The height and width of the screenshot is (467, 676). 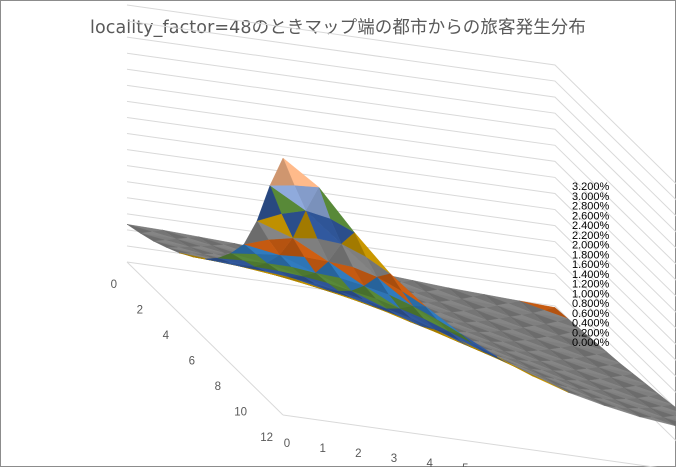 I want to click on x-tick-label: 4, so click(x=166, y=336).